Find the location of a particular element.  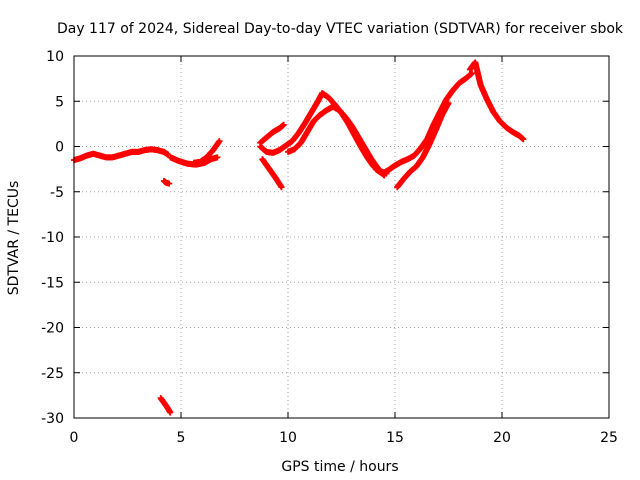

y-axis-label: SDTVAR / TECUs is located at coordinates (14, 238).